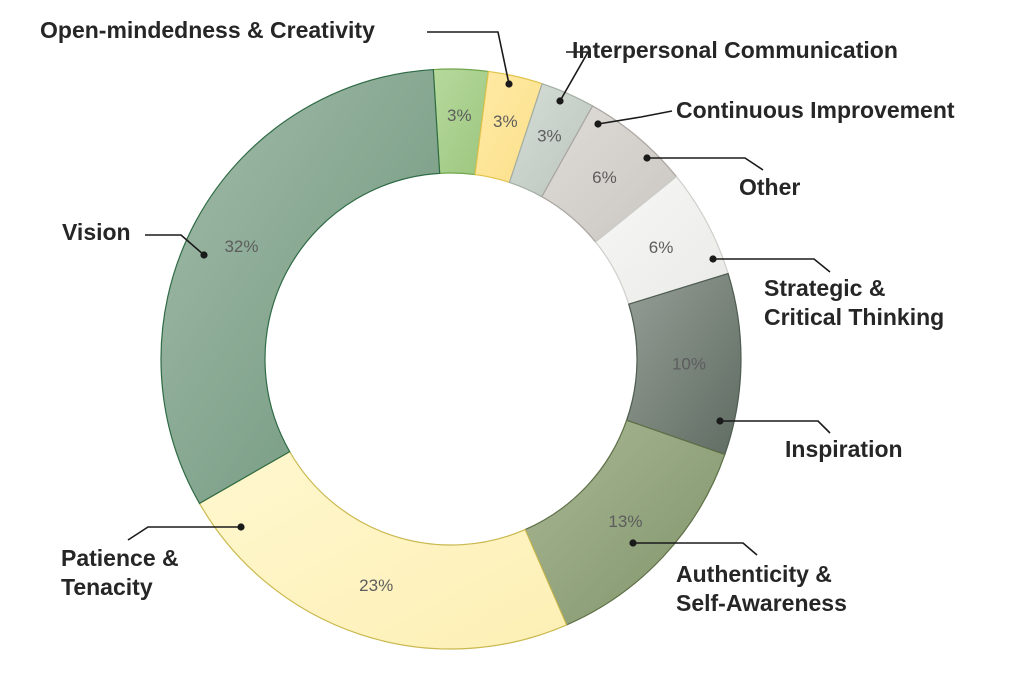 This screenshot has width=1024, height=683. I want to click on slice-value-label: 32%, so click(241, 246).